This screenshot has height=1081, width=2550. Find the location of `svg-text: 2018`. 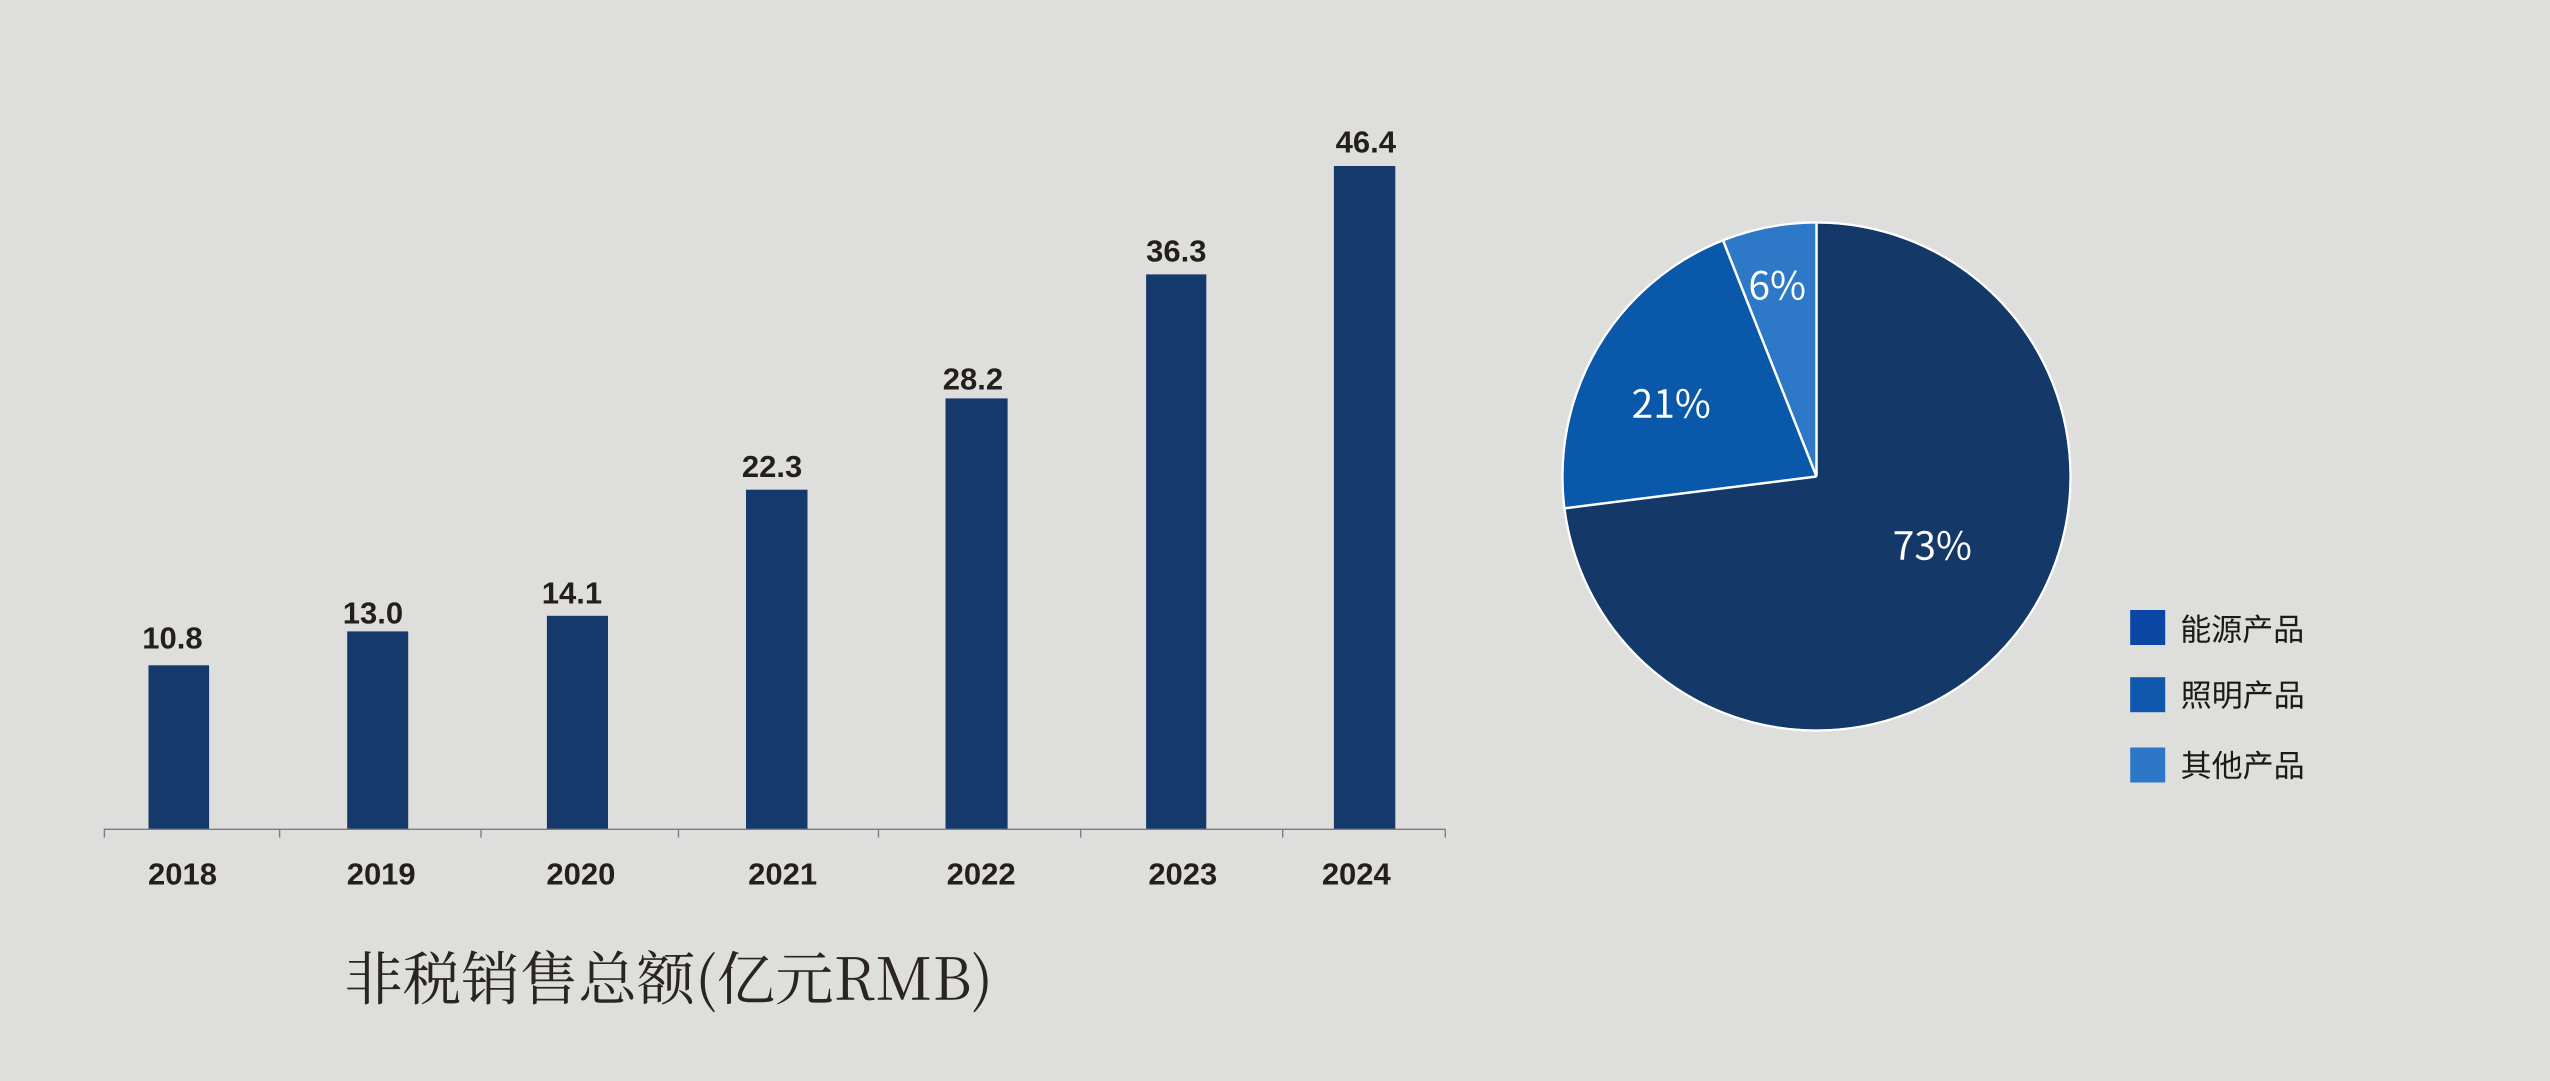

svg-text: 2018 is located at coordinates (182, 874).